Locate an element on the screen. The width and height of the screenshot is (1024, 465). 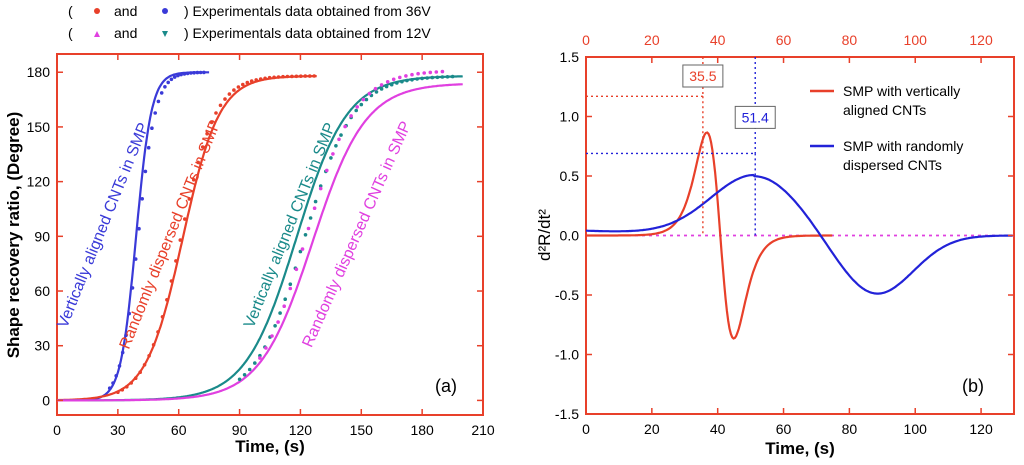
panel-b-top-xtick-label: 20 is located at coordinates (652, 40).